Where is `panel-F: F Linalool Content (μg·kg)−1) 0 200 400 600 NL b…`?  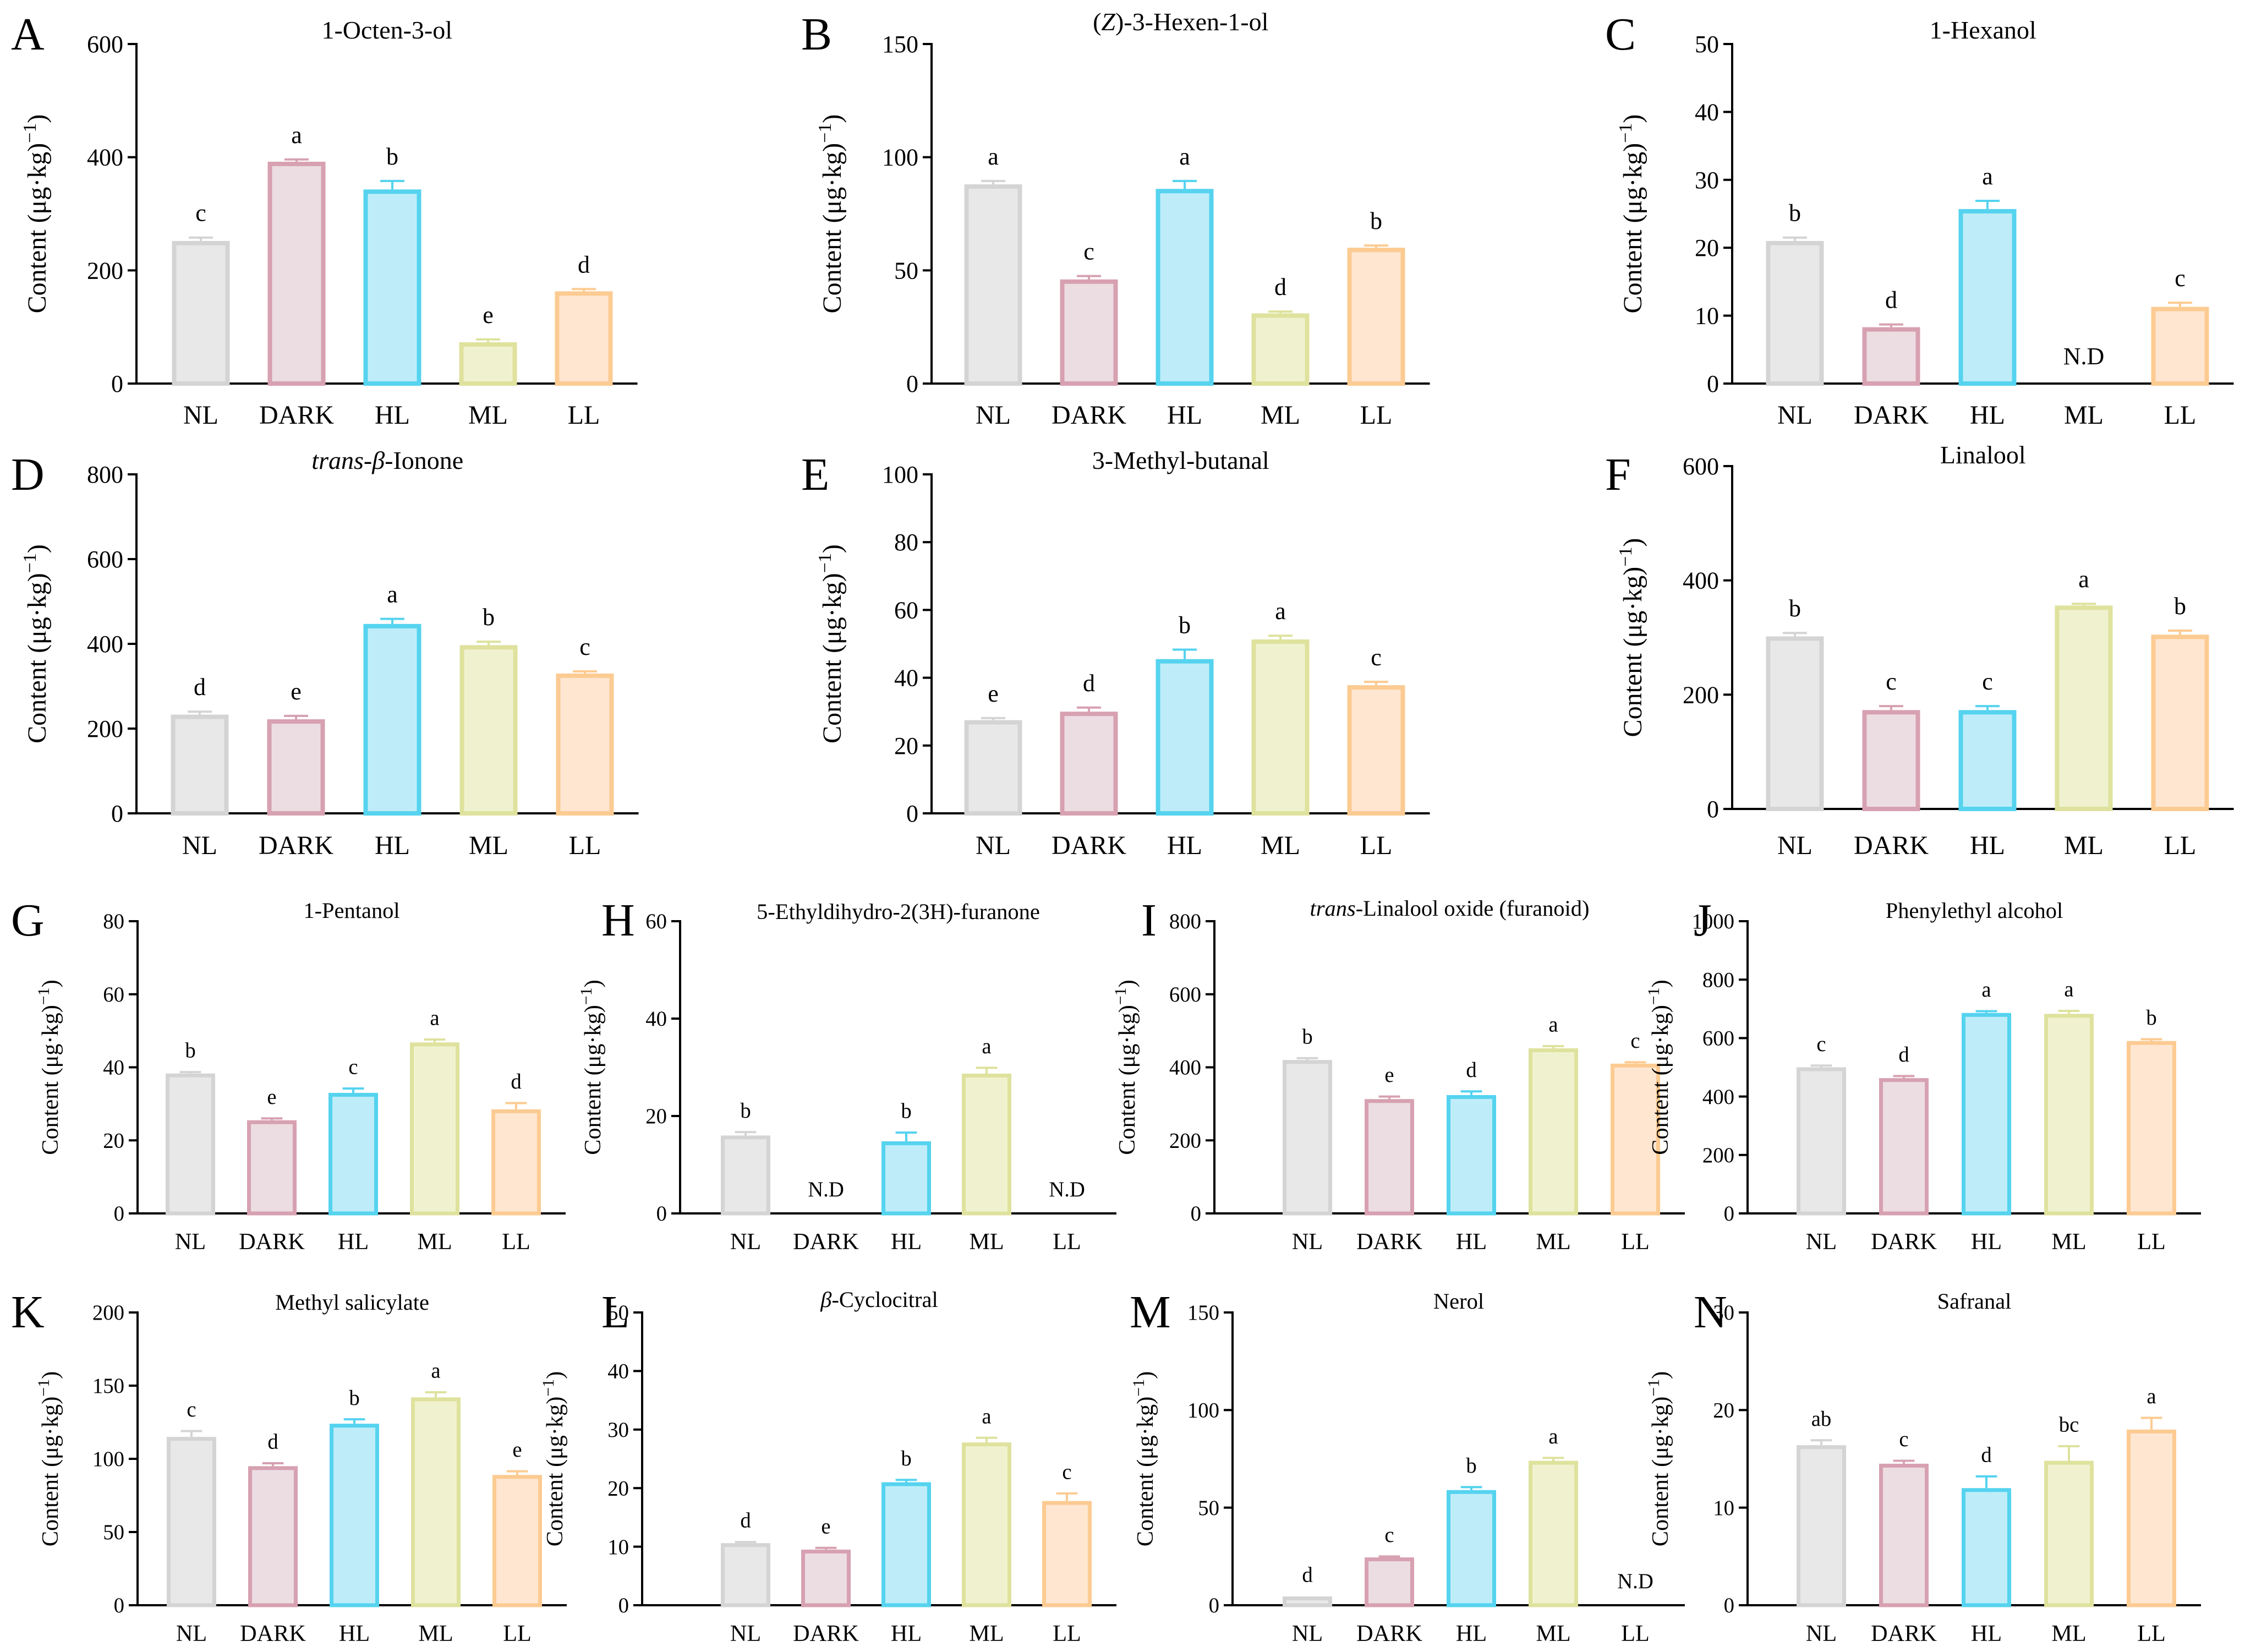 panel-F: F Linalool Content (μg·kg)−1) 0 200 400 600 NL b… is located at coordinates (1919, 651).